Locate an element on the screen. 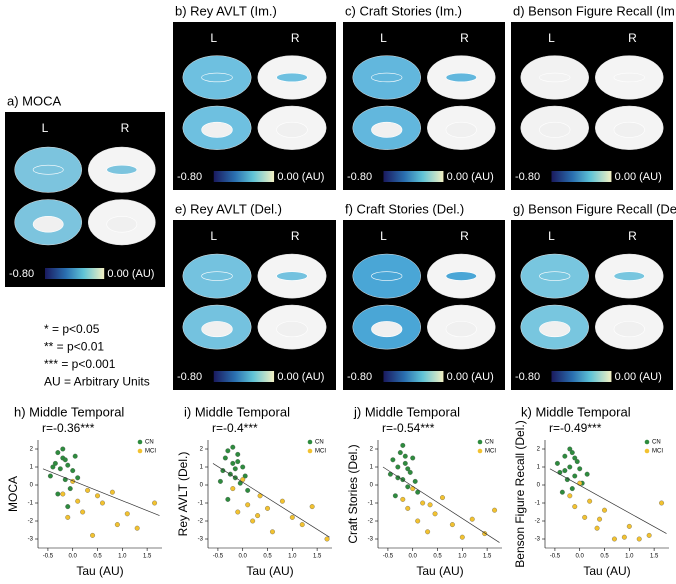 This screenshot has height=584, width=676. colorbar-max: 0.00 (AU) is located at coordinates (130, 274).